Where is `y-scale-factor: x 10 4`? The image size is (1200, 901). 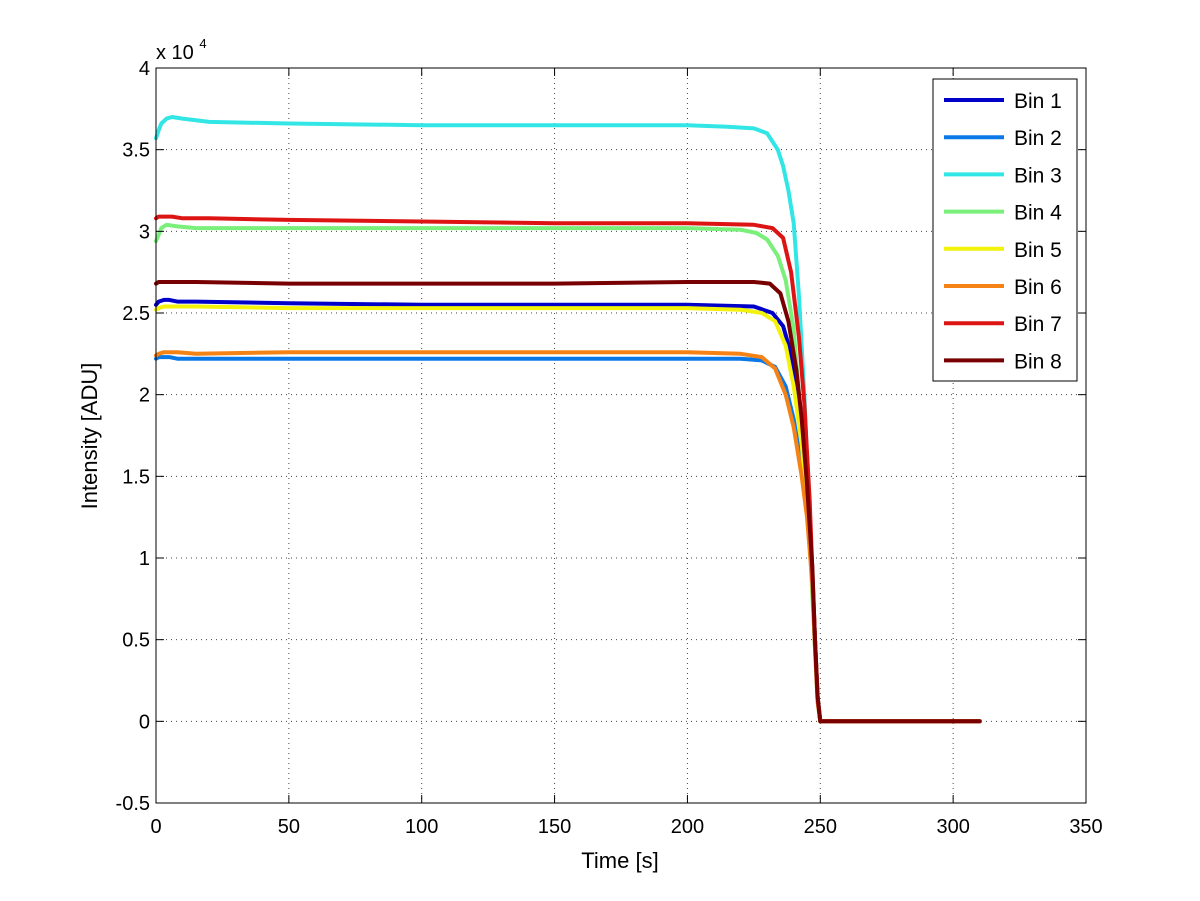 y-scale-factor: x 10 4 is located at coordinates (181, 50).